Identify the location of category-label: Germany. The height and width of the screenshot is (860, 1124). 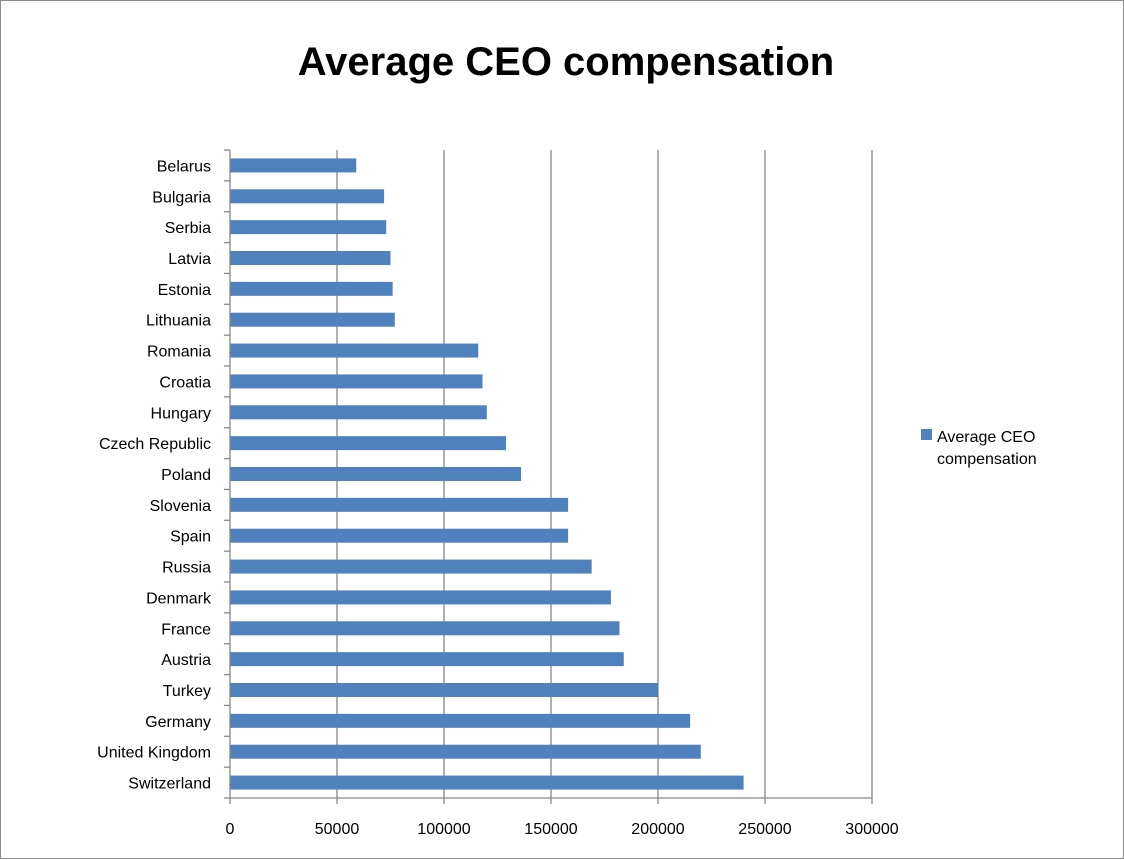
(178, 722).